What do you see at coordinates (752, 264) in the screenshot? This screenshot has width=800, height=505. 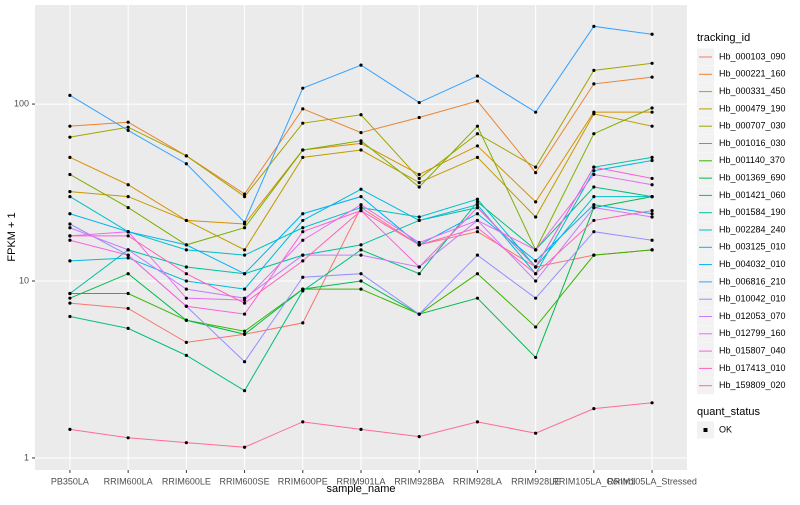 I see `legend-label: Hb_004032_010` at bounding box center [752, 264].